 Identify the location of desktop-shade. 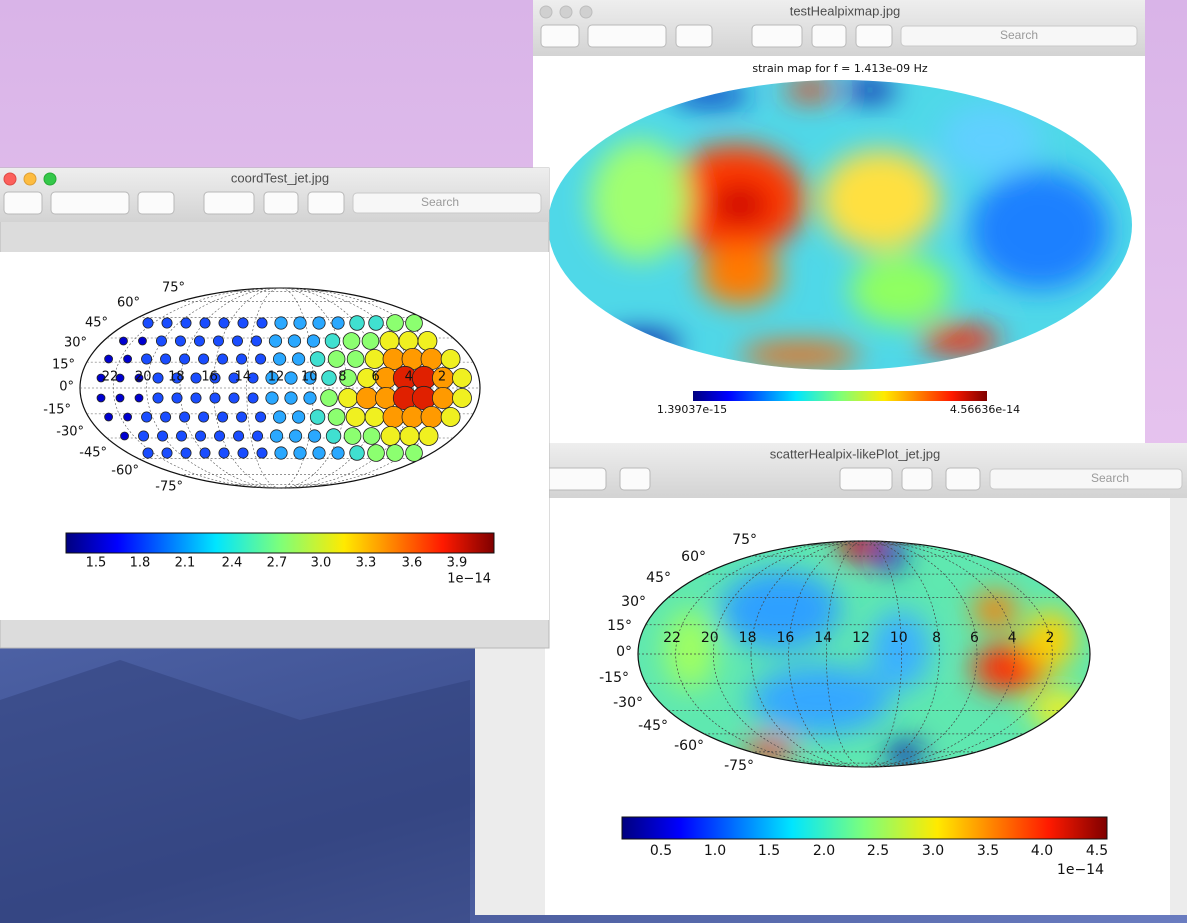
(235, 791).